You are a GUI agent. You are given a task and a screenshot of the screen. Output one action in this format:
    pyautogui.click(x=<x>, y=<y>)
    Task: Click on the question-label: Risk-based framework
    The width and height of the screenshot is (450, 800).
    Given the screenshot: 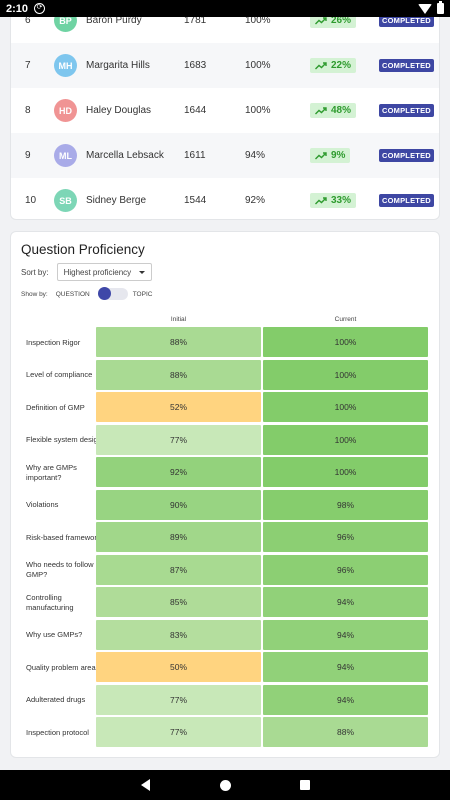 What is the action you would take?
    pyautogui.click(x=63, y=537)
    